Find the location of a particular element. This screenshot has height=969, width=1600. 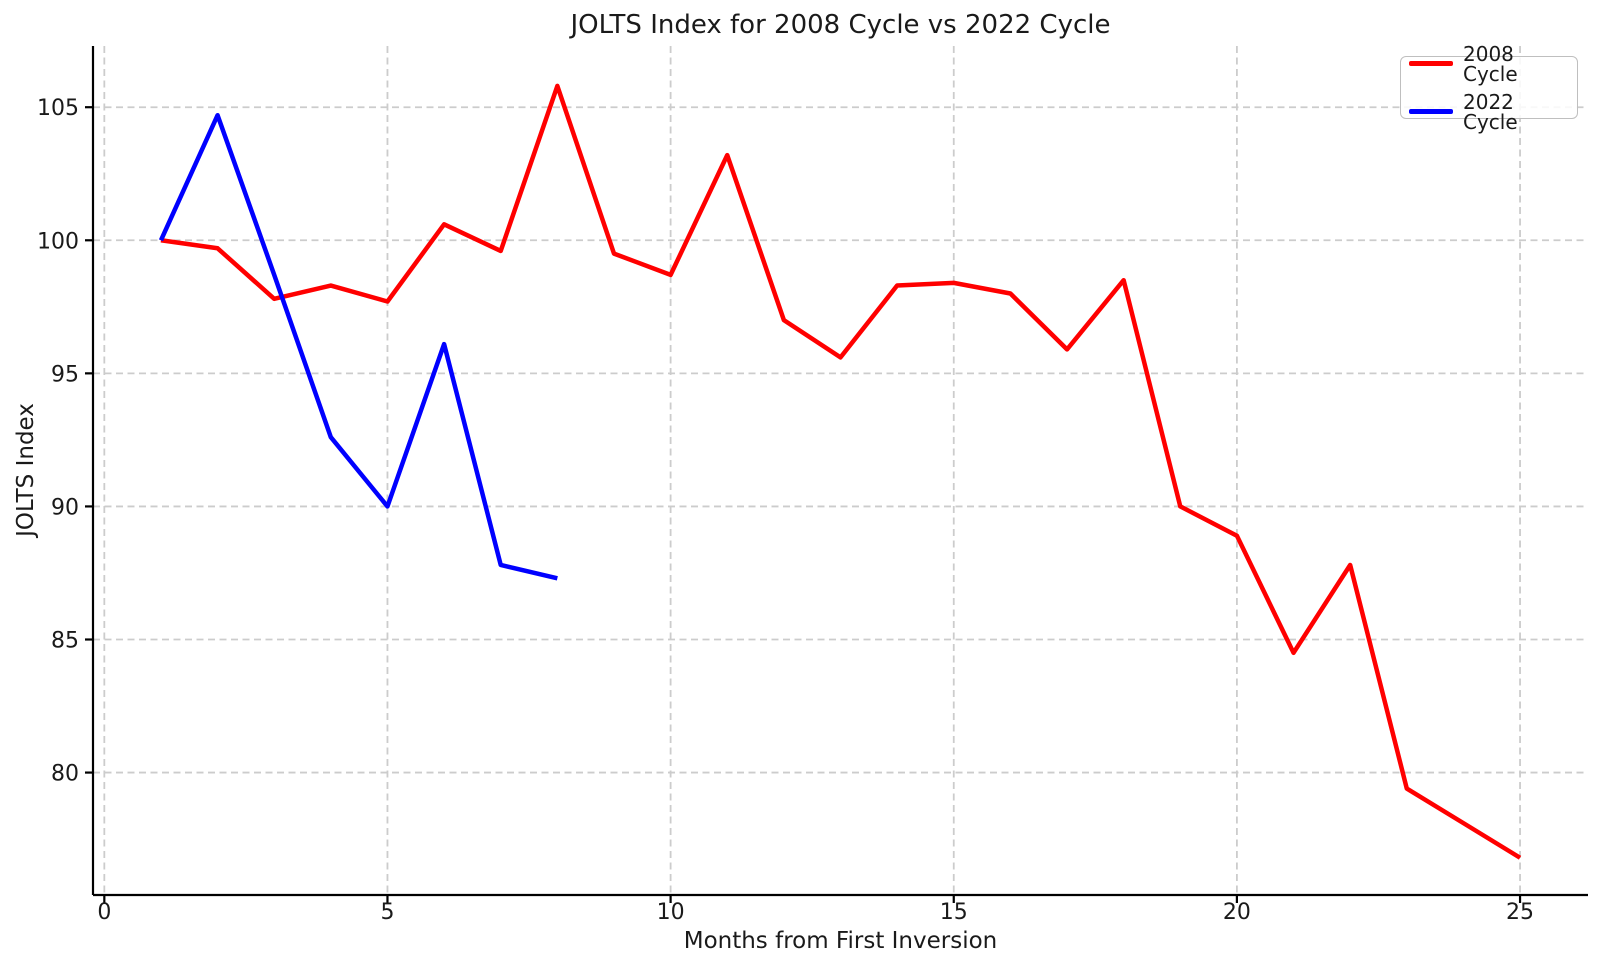

y-tick-label: 105 is located at coordinates (58, 108).